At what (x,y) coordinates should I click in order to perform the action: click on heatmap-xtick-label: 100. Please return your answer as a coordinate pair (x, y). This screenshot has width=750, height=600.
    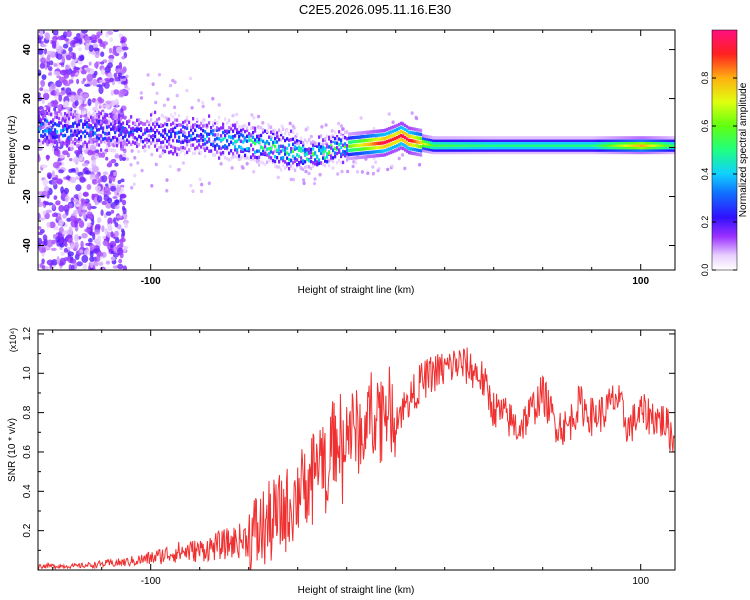
    Looking at the image, I should click on (640, 281).